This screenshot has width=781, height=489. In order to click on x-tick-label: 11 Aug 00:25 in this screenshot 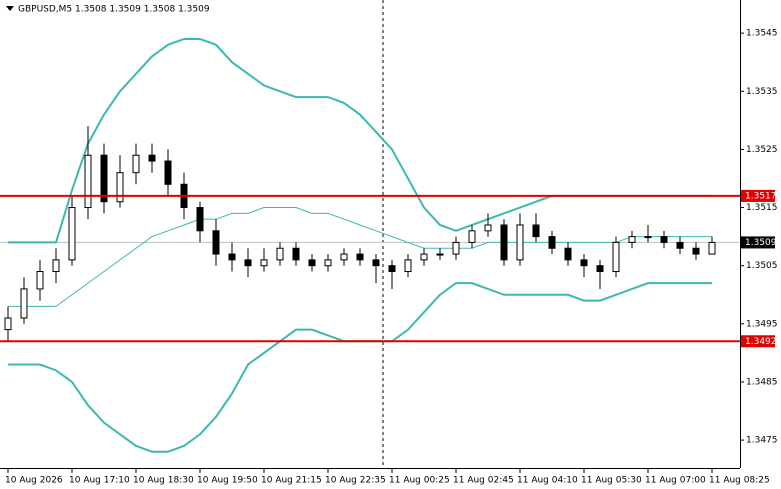, I will do `click(419, 481)`.